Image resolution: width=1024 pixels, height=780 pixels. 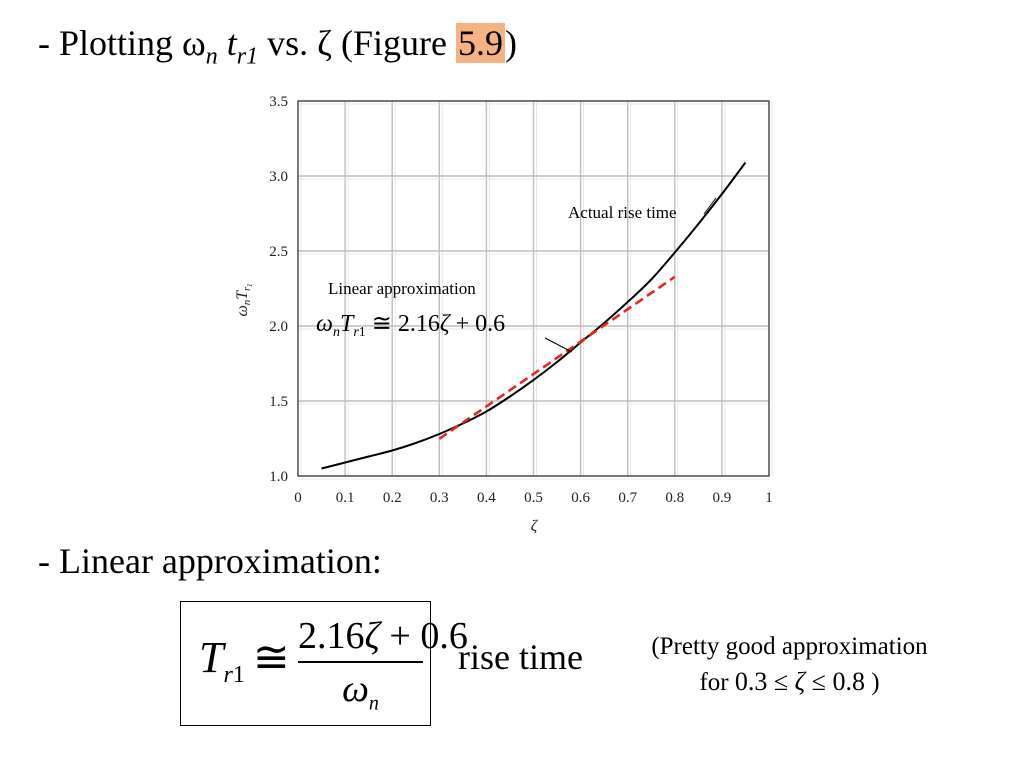 What do you see at coordinates (764, 681) in the screenshot?
I see `range-lower: 0.3 ≤` at bounding box center [764, 681].